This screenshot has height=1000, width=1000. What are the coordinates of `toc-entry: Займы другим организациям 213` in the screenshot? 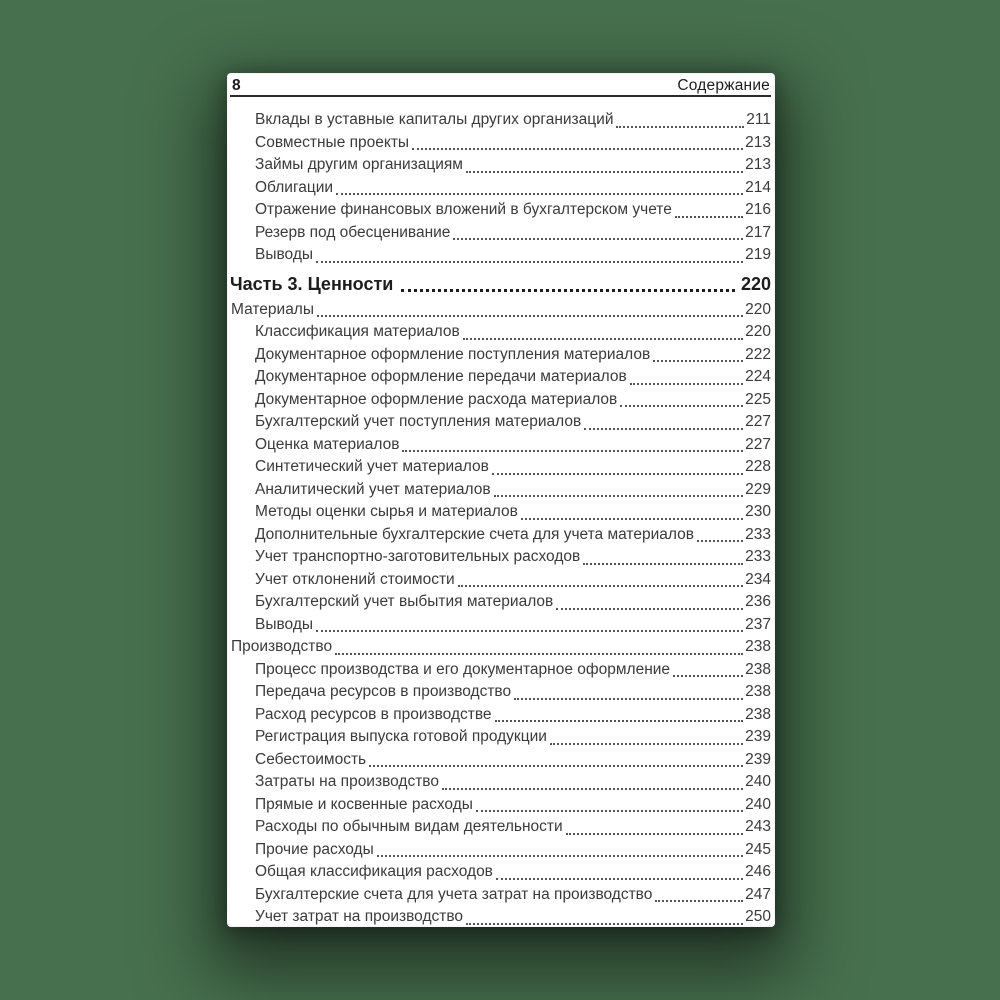 It's located at (500, 165).